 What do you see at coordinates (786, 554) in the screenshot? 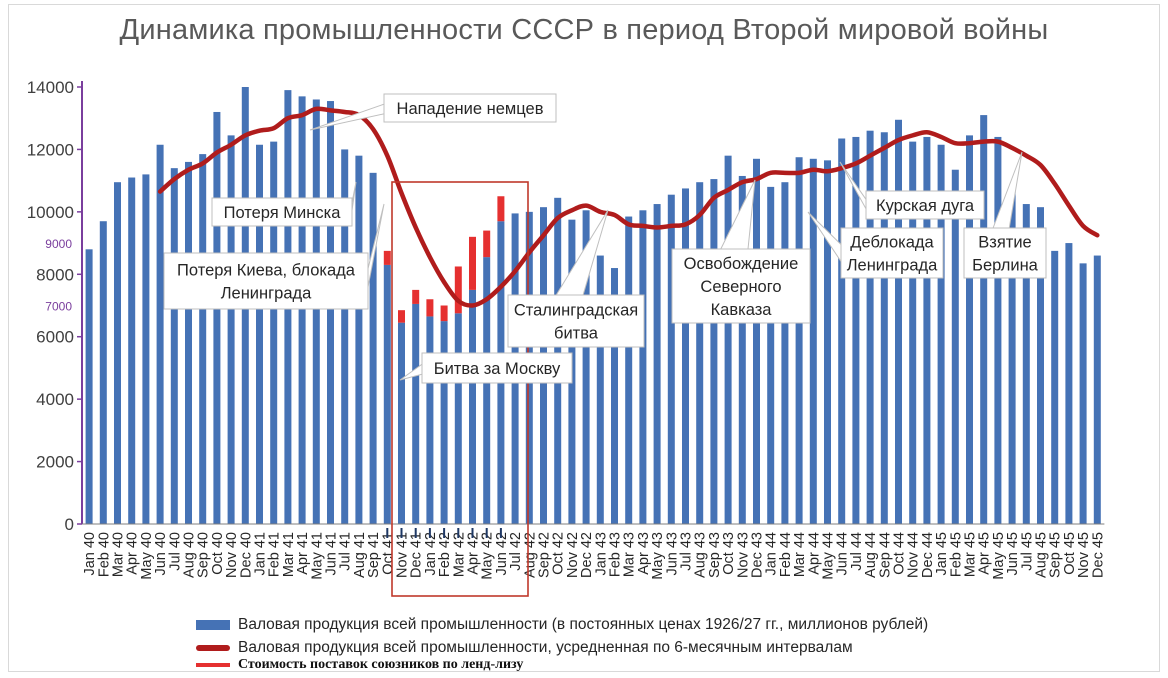
I see `x-tick-label: Feb 44` at bounding box center [786, 554].